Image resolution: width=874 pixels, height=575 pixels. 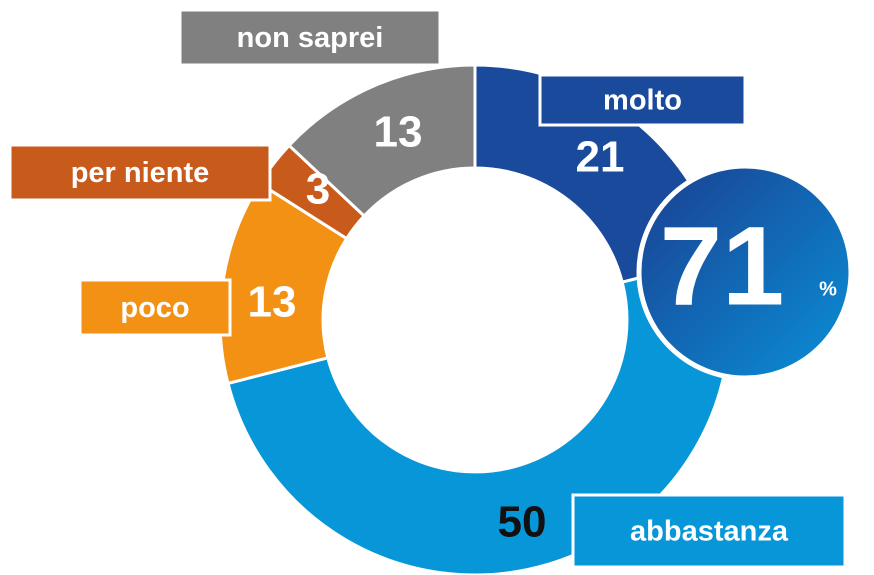 I want to click on slice, so click(x=381, y=141).